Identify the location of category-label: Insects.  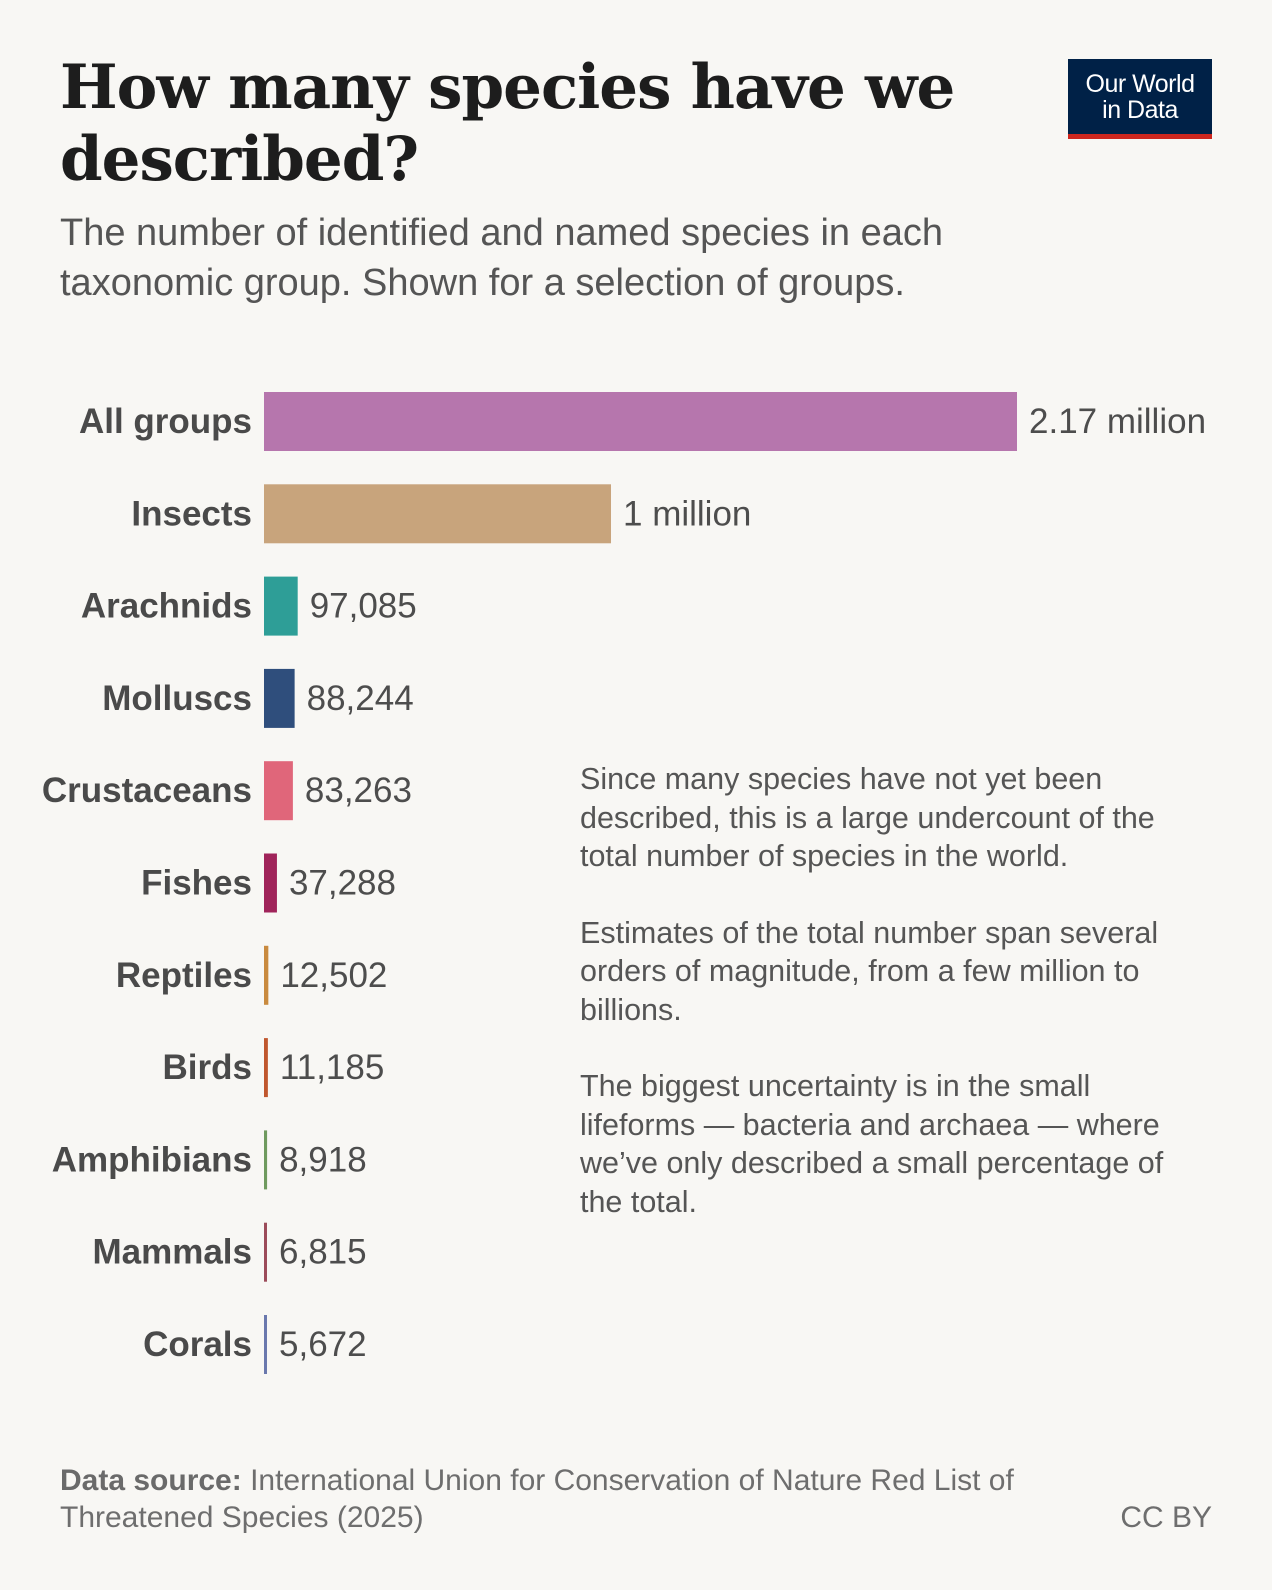
(191, 513).